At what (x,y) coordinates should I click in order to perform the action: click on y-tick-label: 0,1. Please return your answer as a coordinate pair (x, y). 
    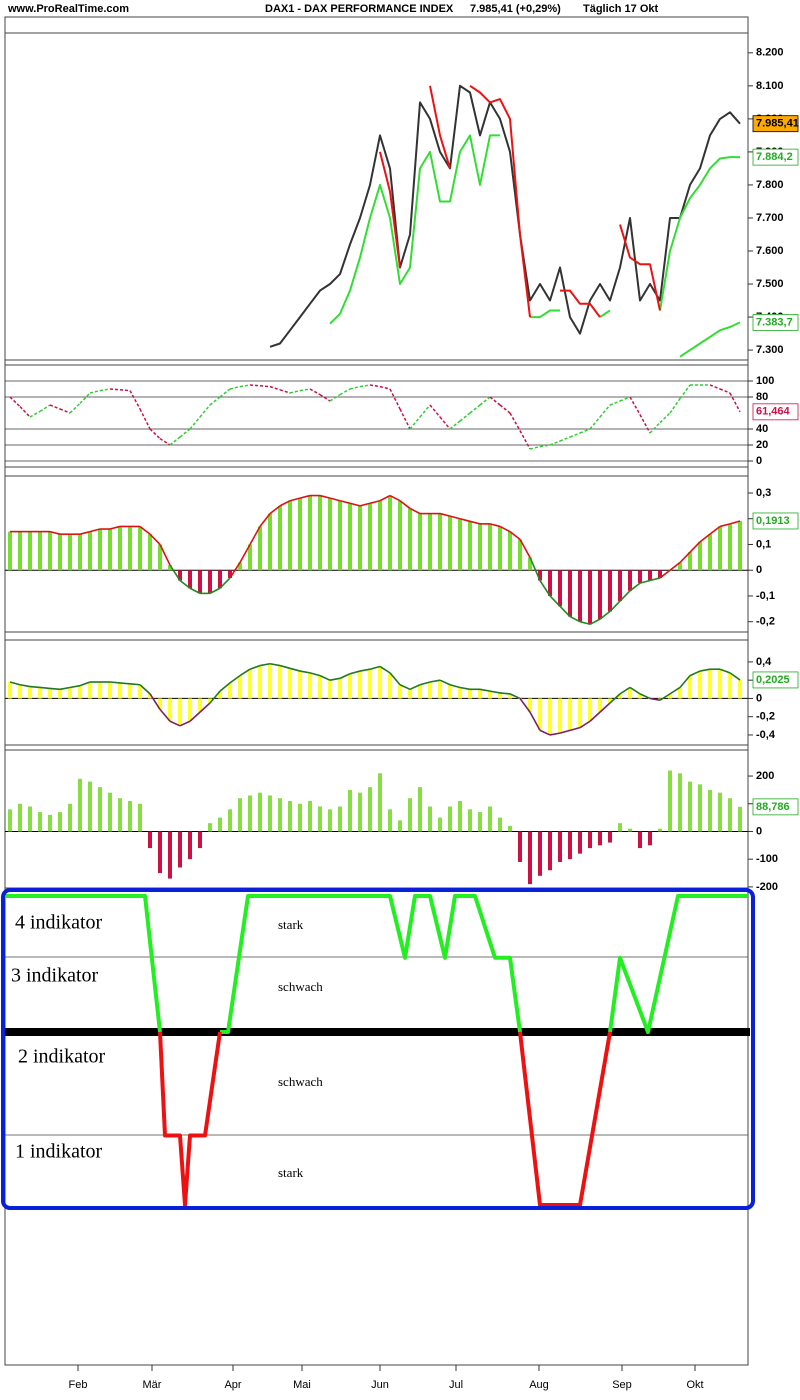
    Looking at the image, I should click on (763, 544).